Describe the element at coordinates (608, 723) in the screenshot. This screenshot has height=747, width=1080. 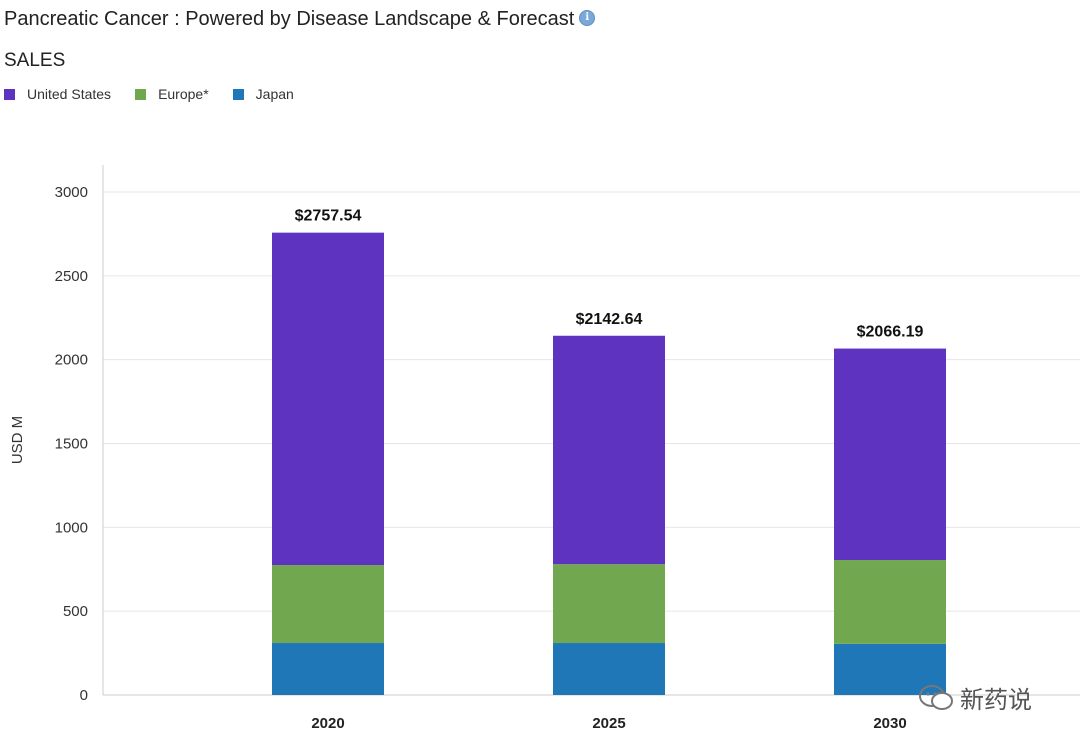
I see `x-tick-label: 2025` at that location.